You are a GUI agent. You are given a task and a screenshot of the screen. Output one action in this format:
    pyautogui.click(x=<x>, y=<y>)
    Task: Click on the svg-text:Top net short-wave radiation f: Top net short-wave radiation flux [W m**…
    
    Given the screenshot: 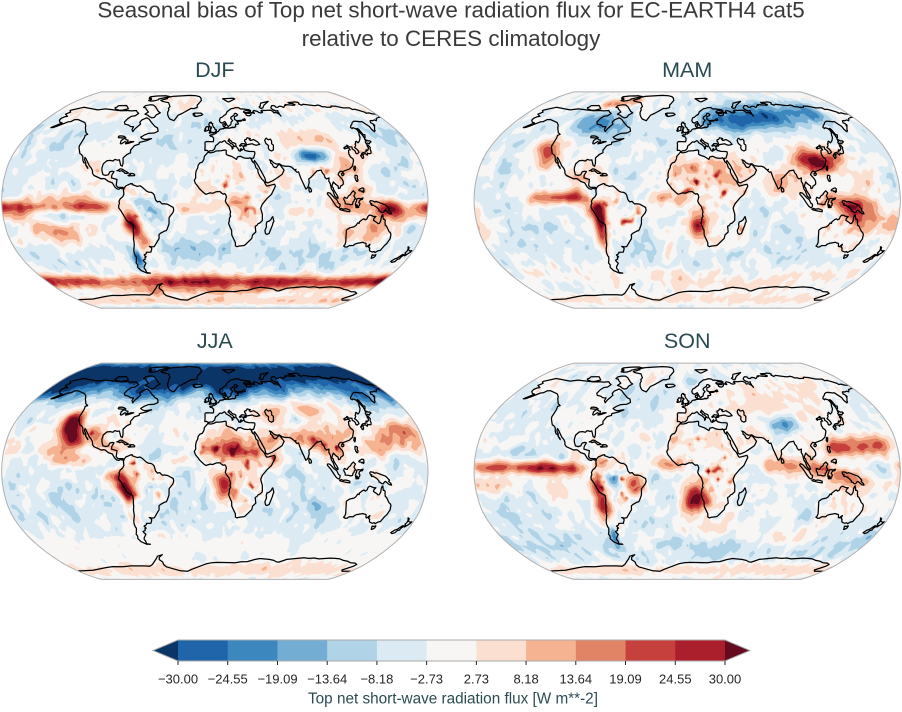 What is the action you would take?
    pyautogui.click(x=453, y=699)
    